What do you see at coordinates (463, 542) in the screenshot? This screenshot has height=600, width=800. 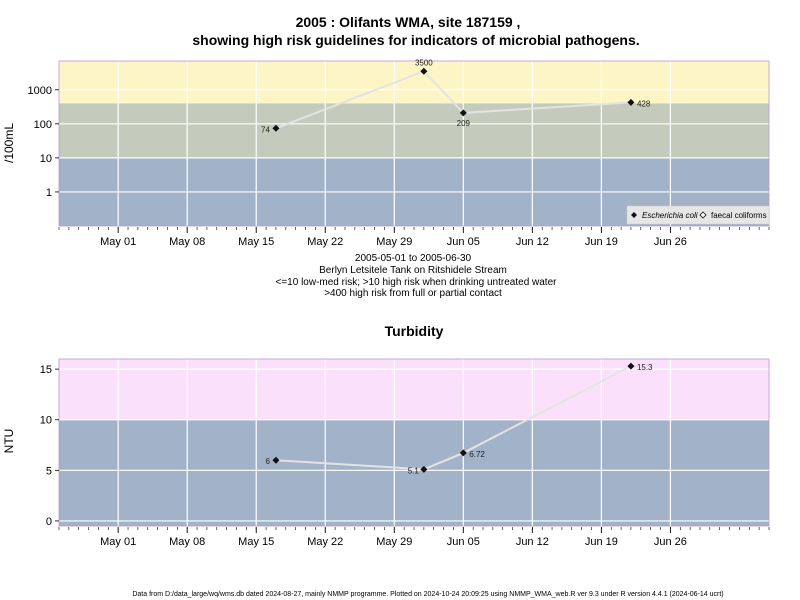 I see `turbidity-x-tick-label: Jun 05` at bounding box center [463, 542].